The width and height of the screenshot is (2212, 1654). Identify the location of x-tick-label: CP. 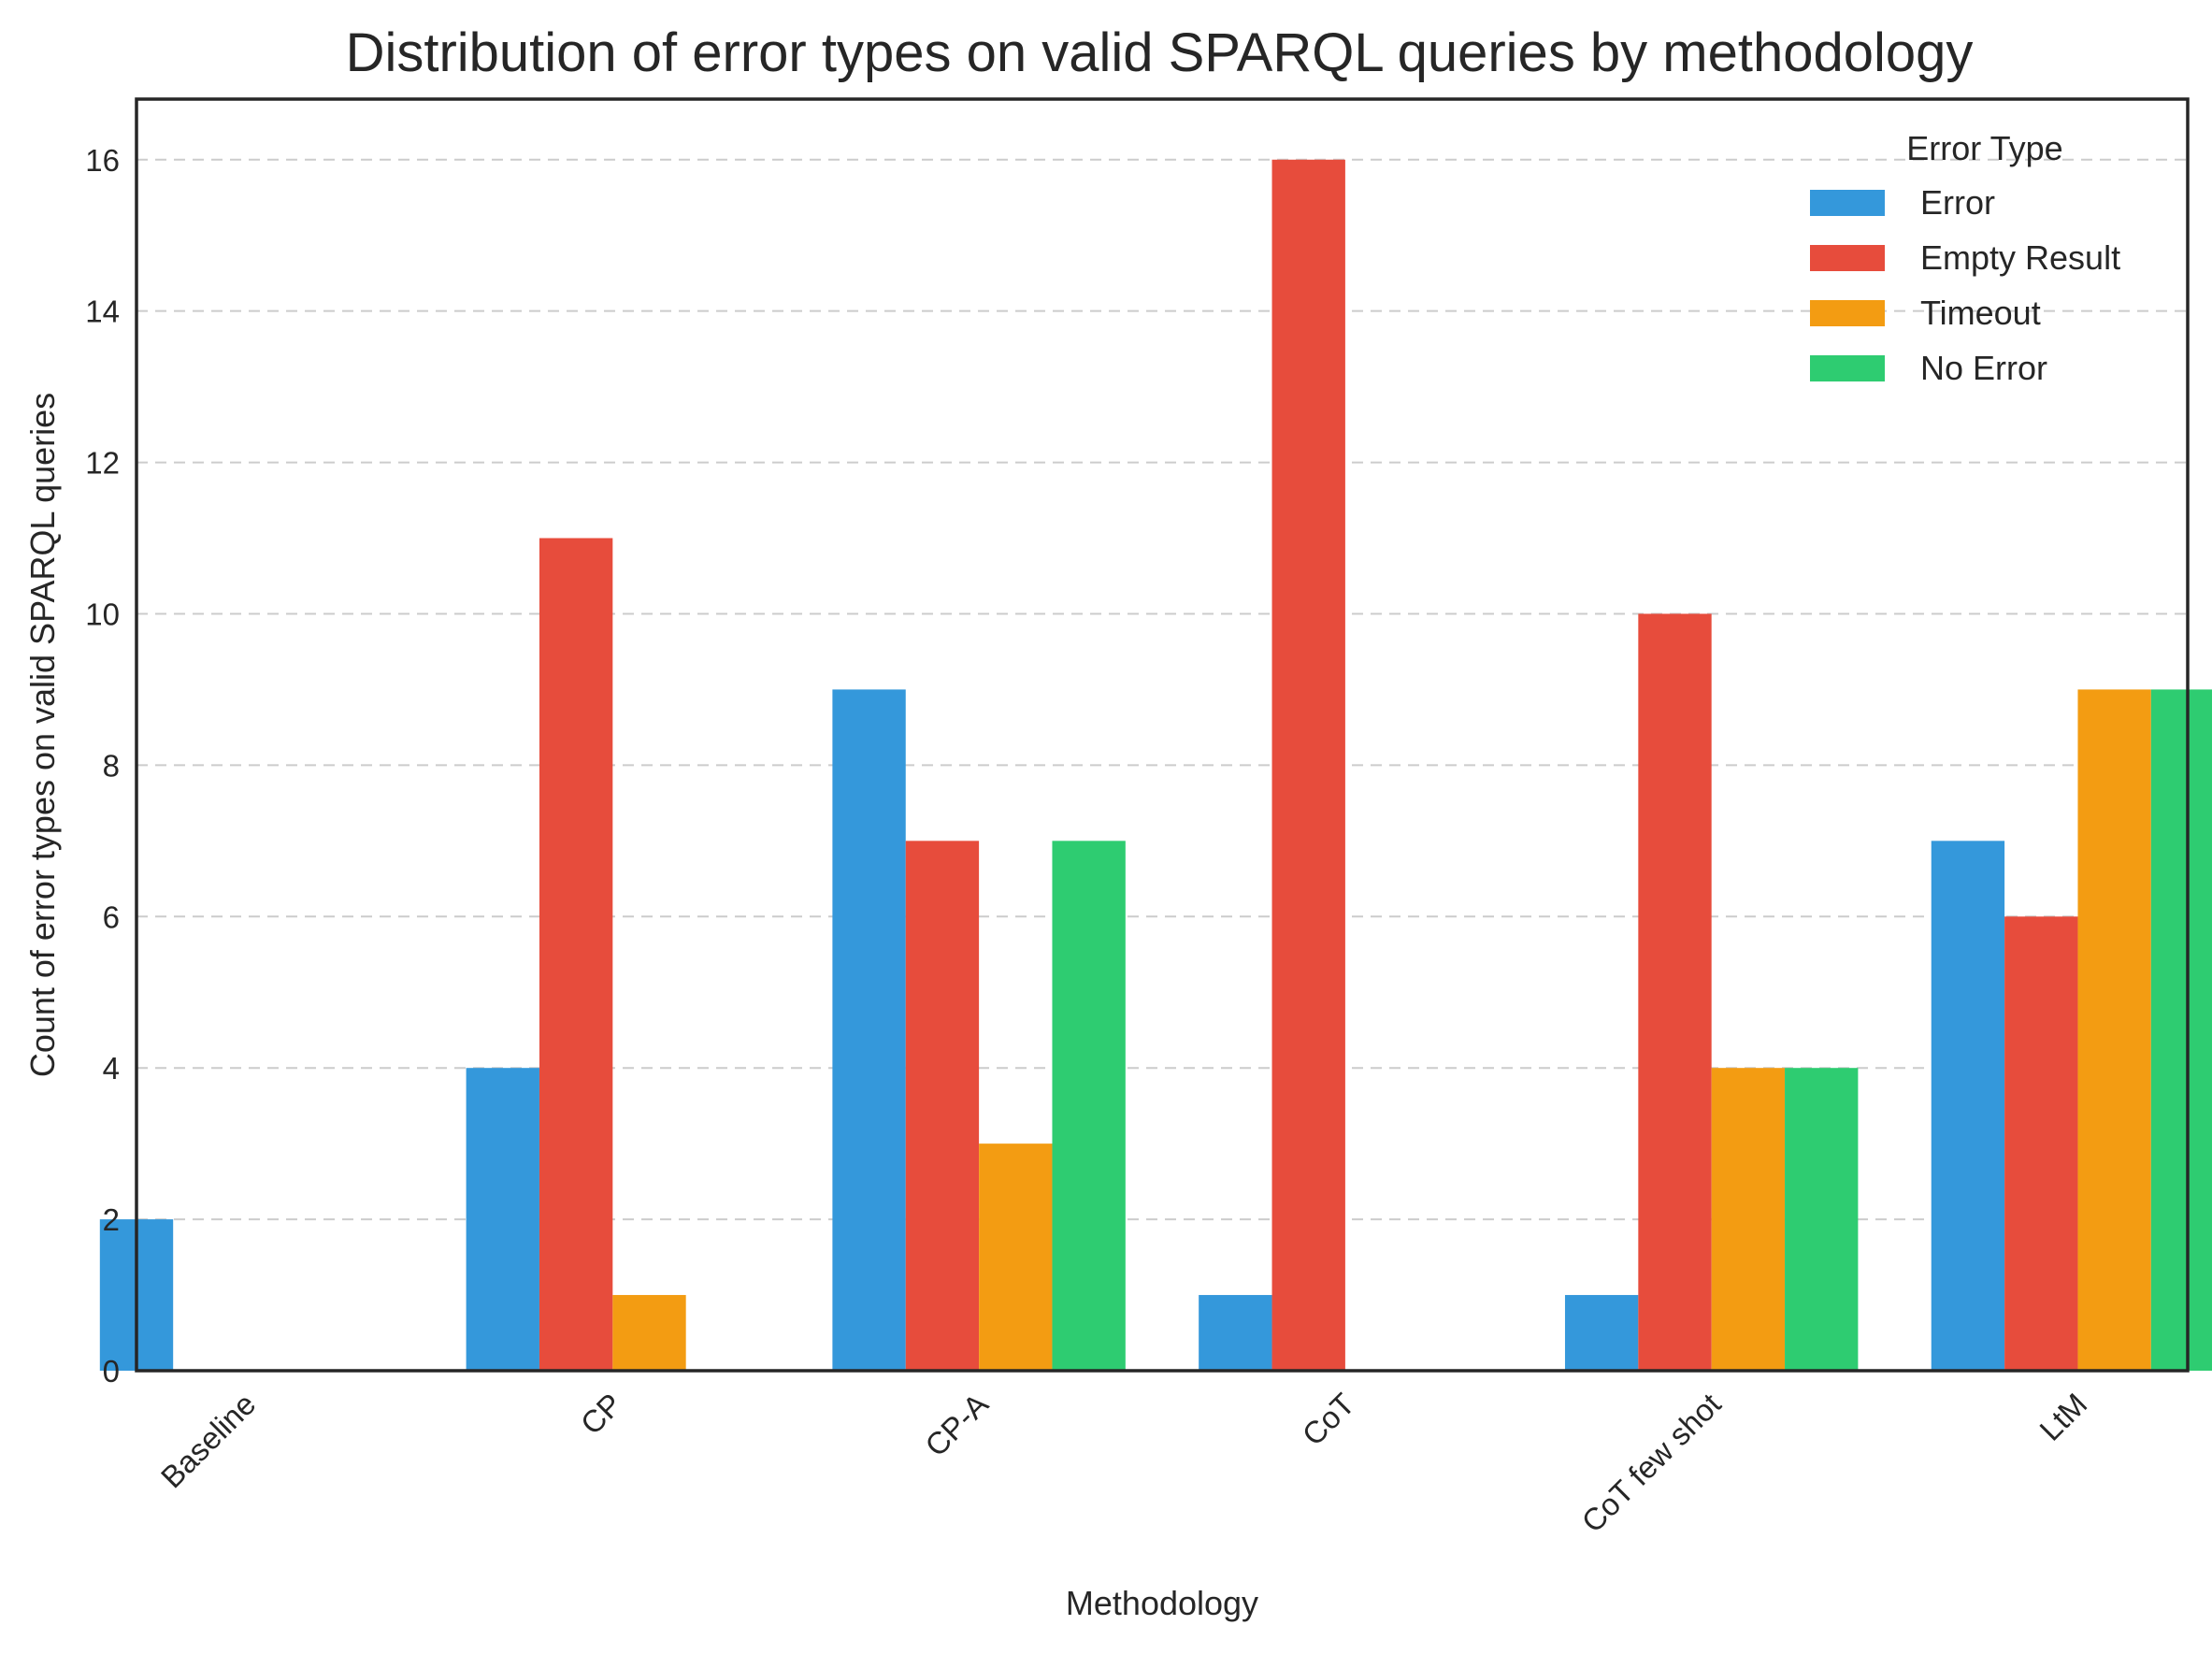
(601, 1414).